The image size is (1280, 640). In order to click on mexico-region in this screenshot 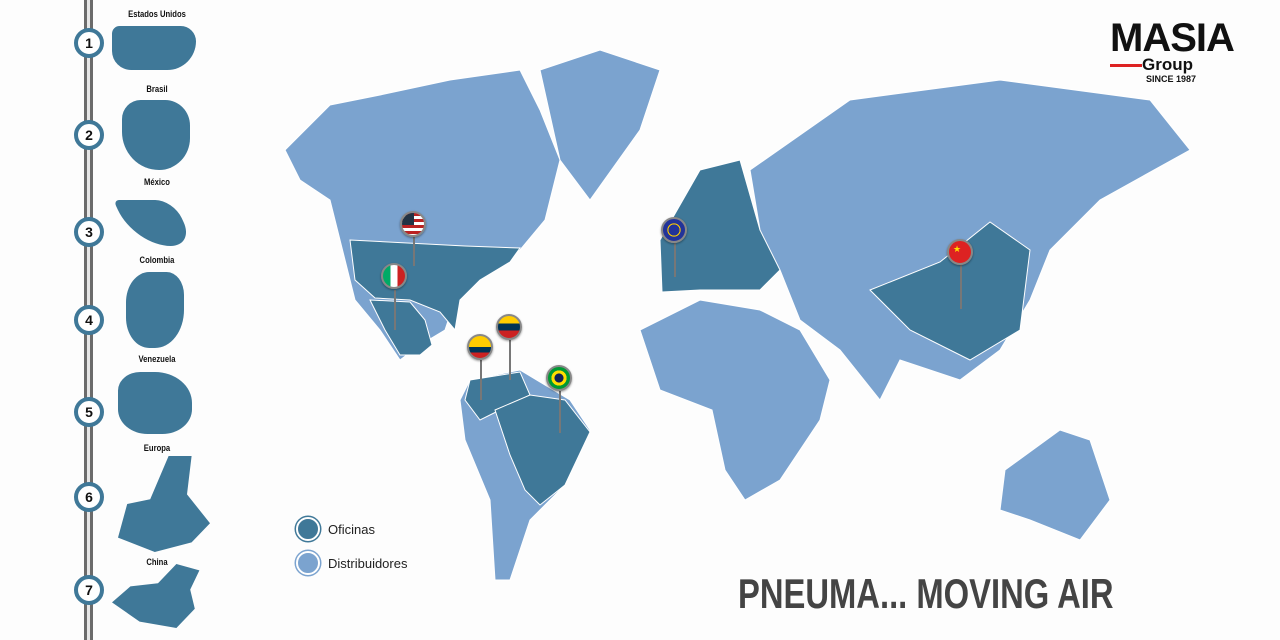, I will do `click(401, 327)`.